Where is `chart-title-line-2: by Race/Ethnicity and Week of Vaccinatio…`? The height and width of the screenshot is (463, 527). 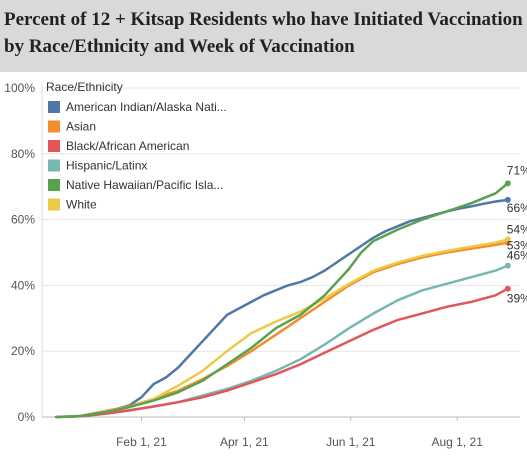
chart-title-line-2: by Race/Ethnicity and Week of Vaccinatio… is located at coordinates (179, 46).